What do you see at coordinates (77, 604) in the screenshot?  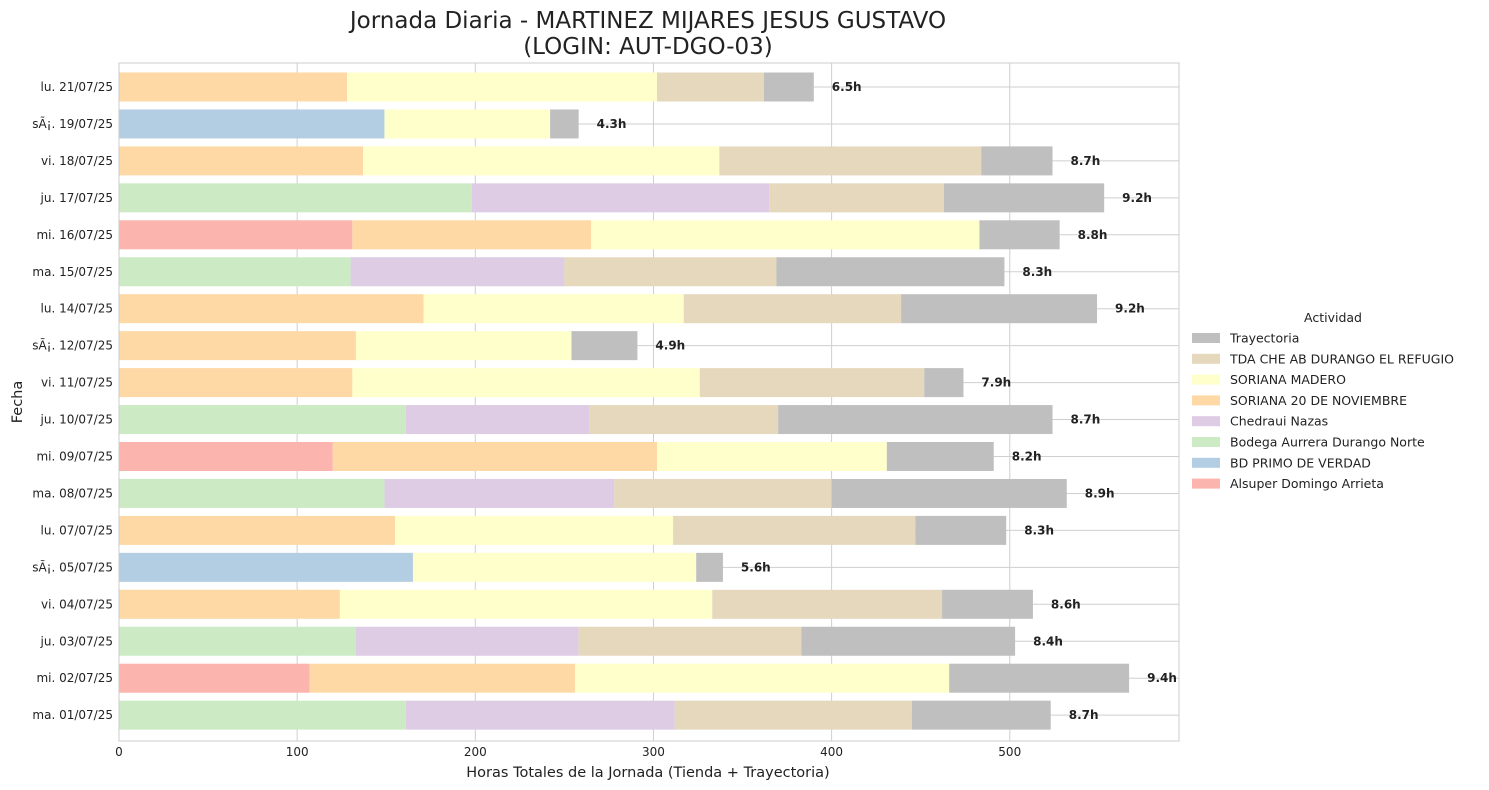 I see `y-tick-label: vi. 04/07/25` at bounding box center [77, 604].